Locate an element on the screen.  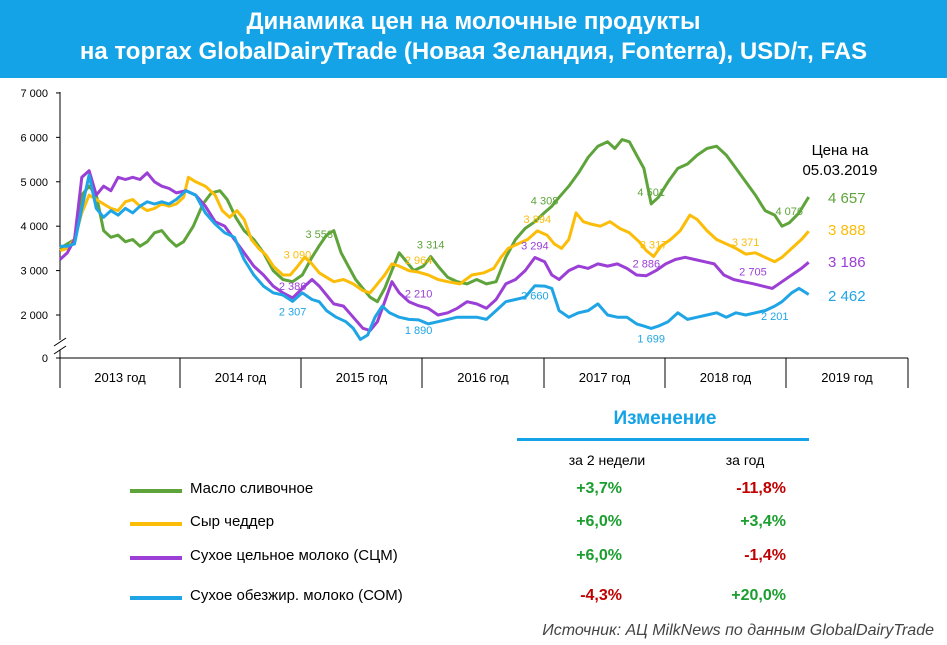
end-value-label: 3 186 is located at coordinates (847, 262).